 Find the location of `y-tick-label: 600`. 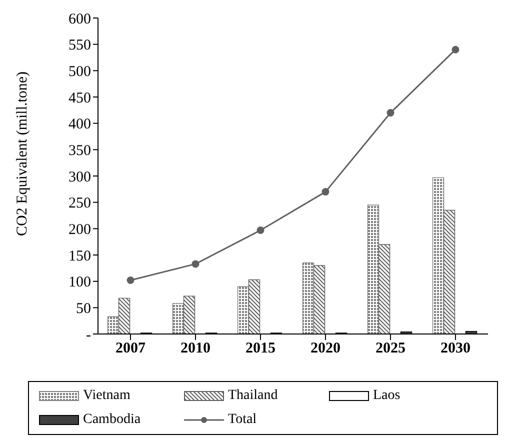

y-tick-label: 600 is located at coordinates (79, 19).